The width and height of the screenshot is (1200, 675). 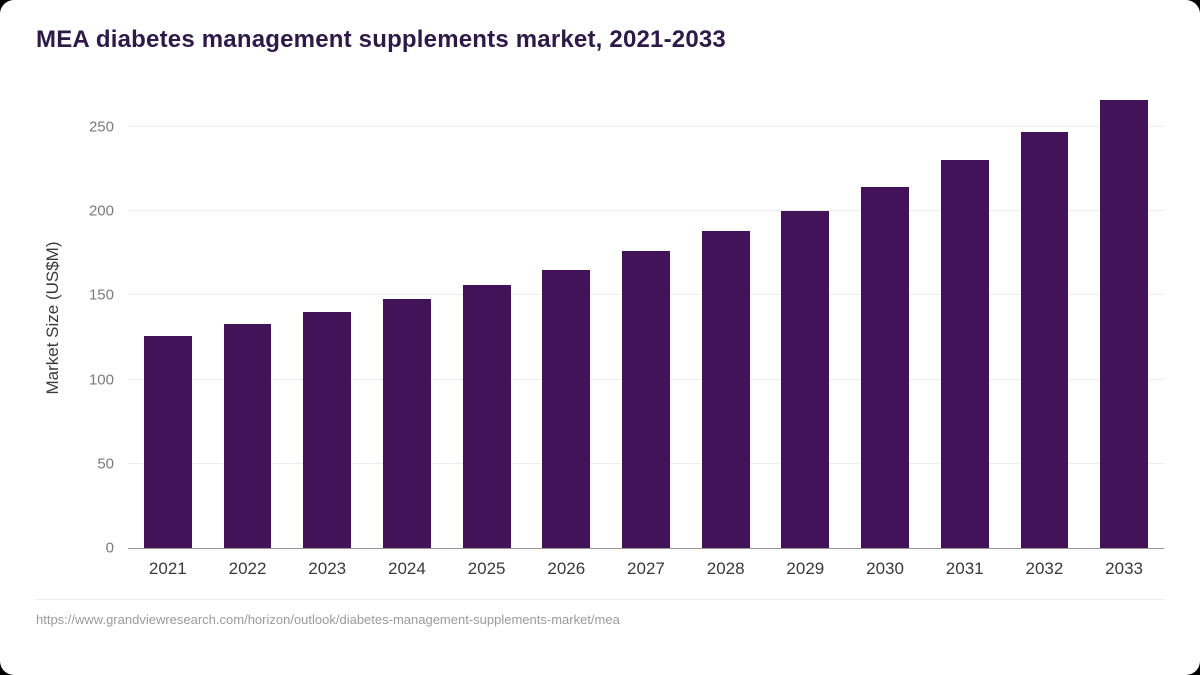 I want to click on x-tick-label: 2031, so click(x=964, y=568).